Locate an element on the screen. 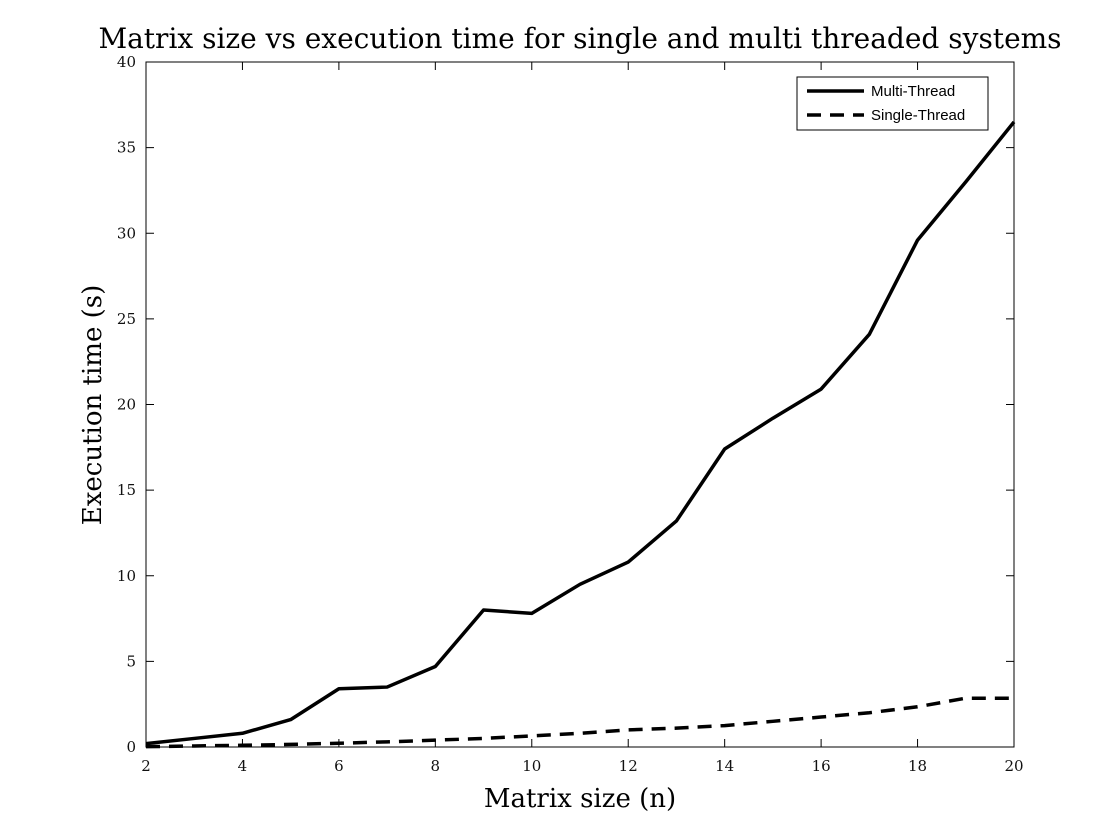 Image resolution: width=1120 pixels, height=840 pixels. legend: Multi-Thread Single-Thread is located at coordinates (892, 103).